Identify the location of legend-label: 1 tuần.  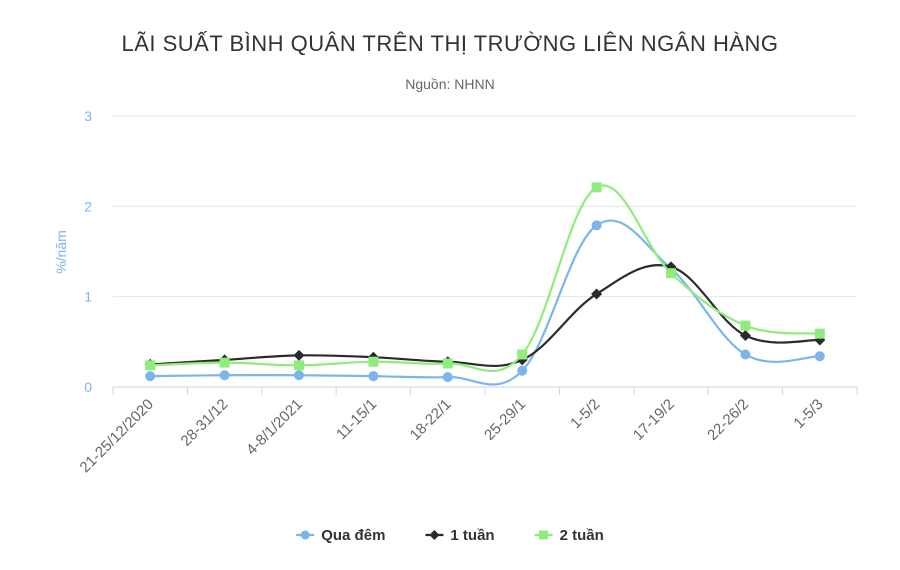
(472, 535).